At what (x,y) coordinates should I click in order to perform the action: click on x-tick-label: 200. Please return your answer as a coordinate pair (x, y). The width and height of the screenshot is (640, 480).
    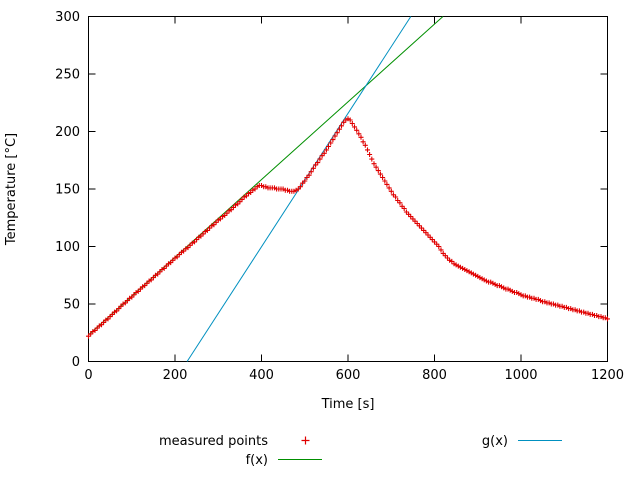
    Looking at the image, I should click on (175, 375).